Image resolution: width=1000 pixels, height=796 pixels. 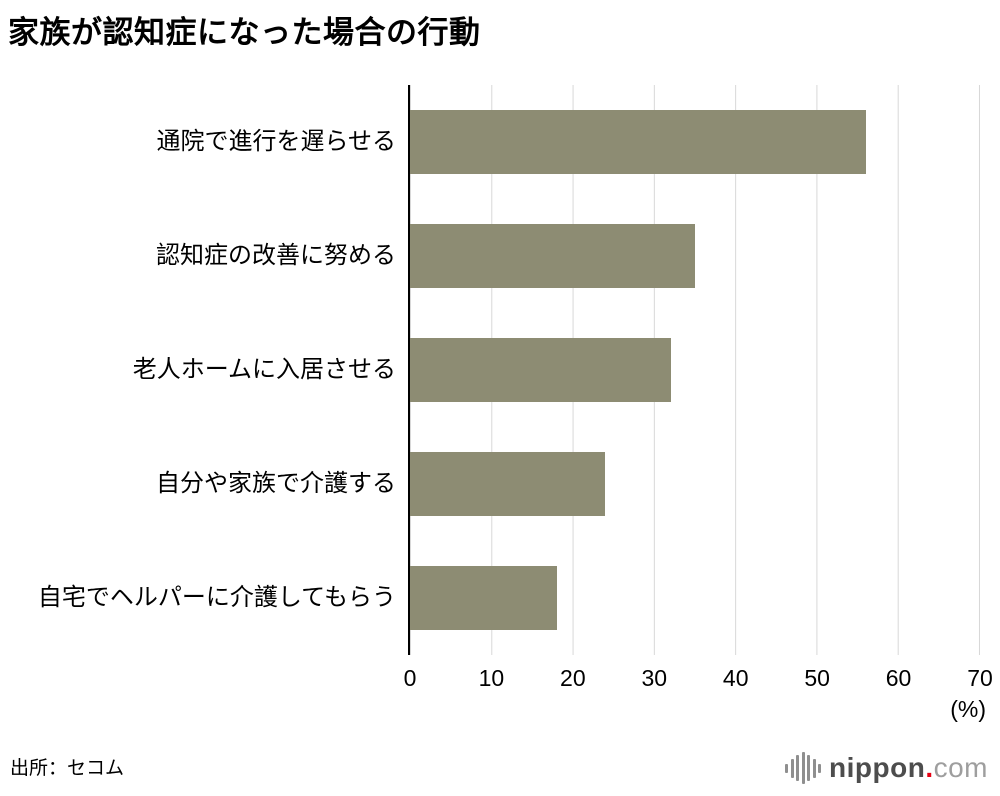 I want to click on soundwave-icon, so click(x=803, y=768).